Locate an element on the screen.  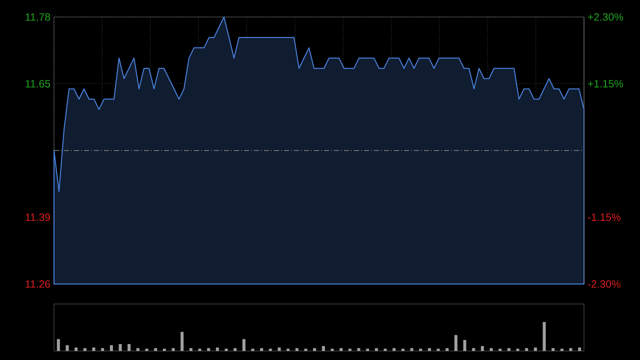
y-tick-label: 11.26 is located at coordinates (38, 284).